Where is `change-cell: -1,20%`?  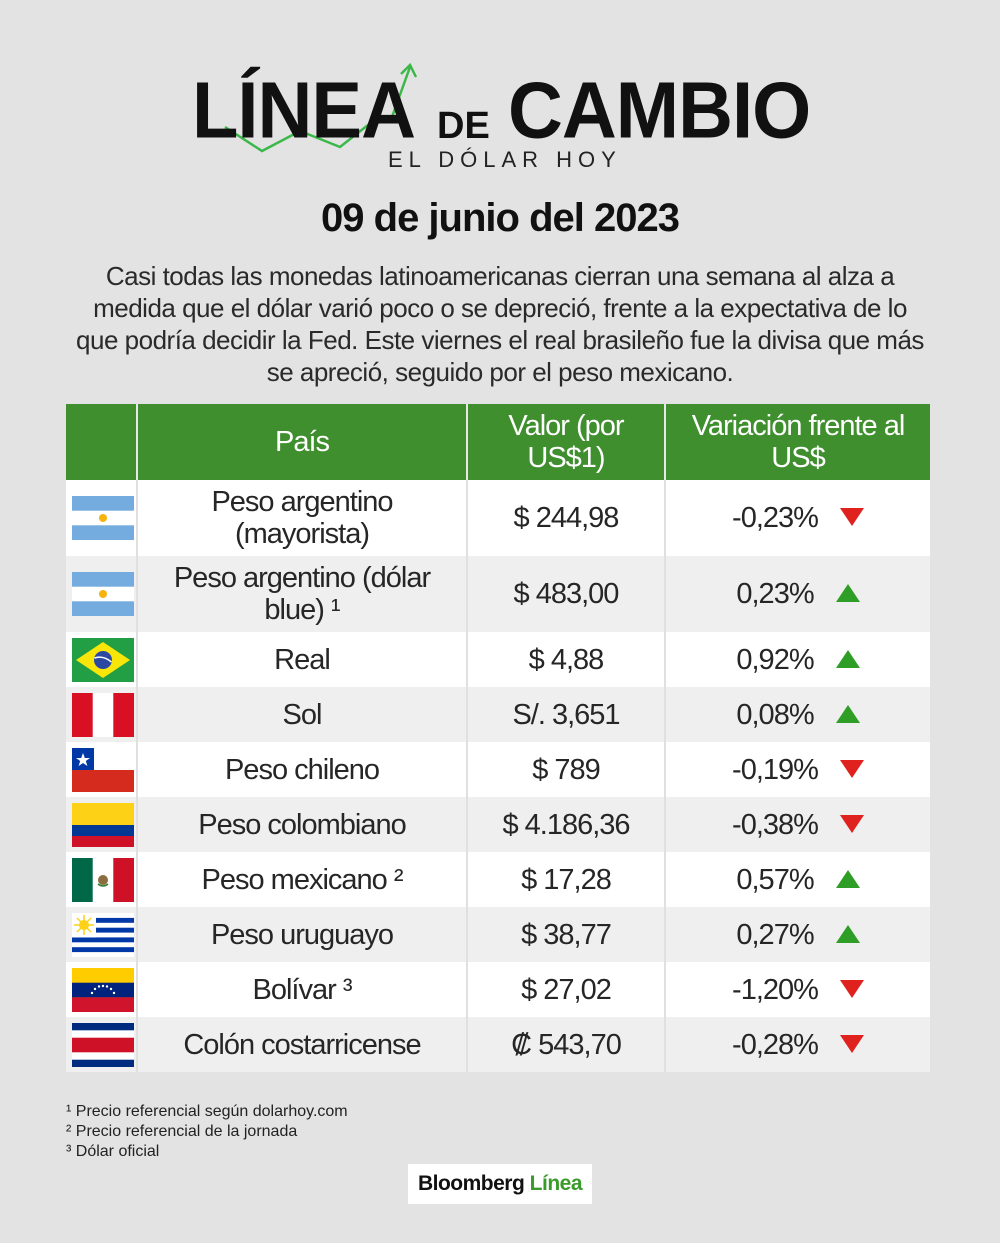 change-cell: -1,20% is located at coordinates (797, 989).